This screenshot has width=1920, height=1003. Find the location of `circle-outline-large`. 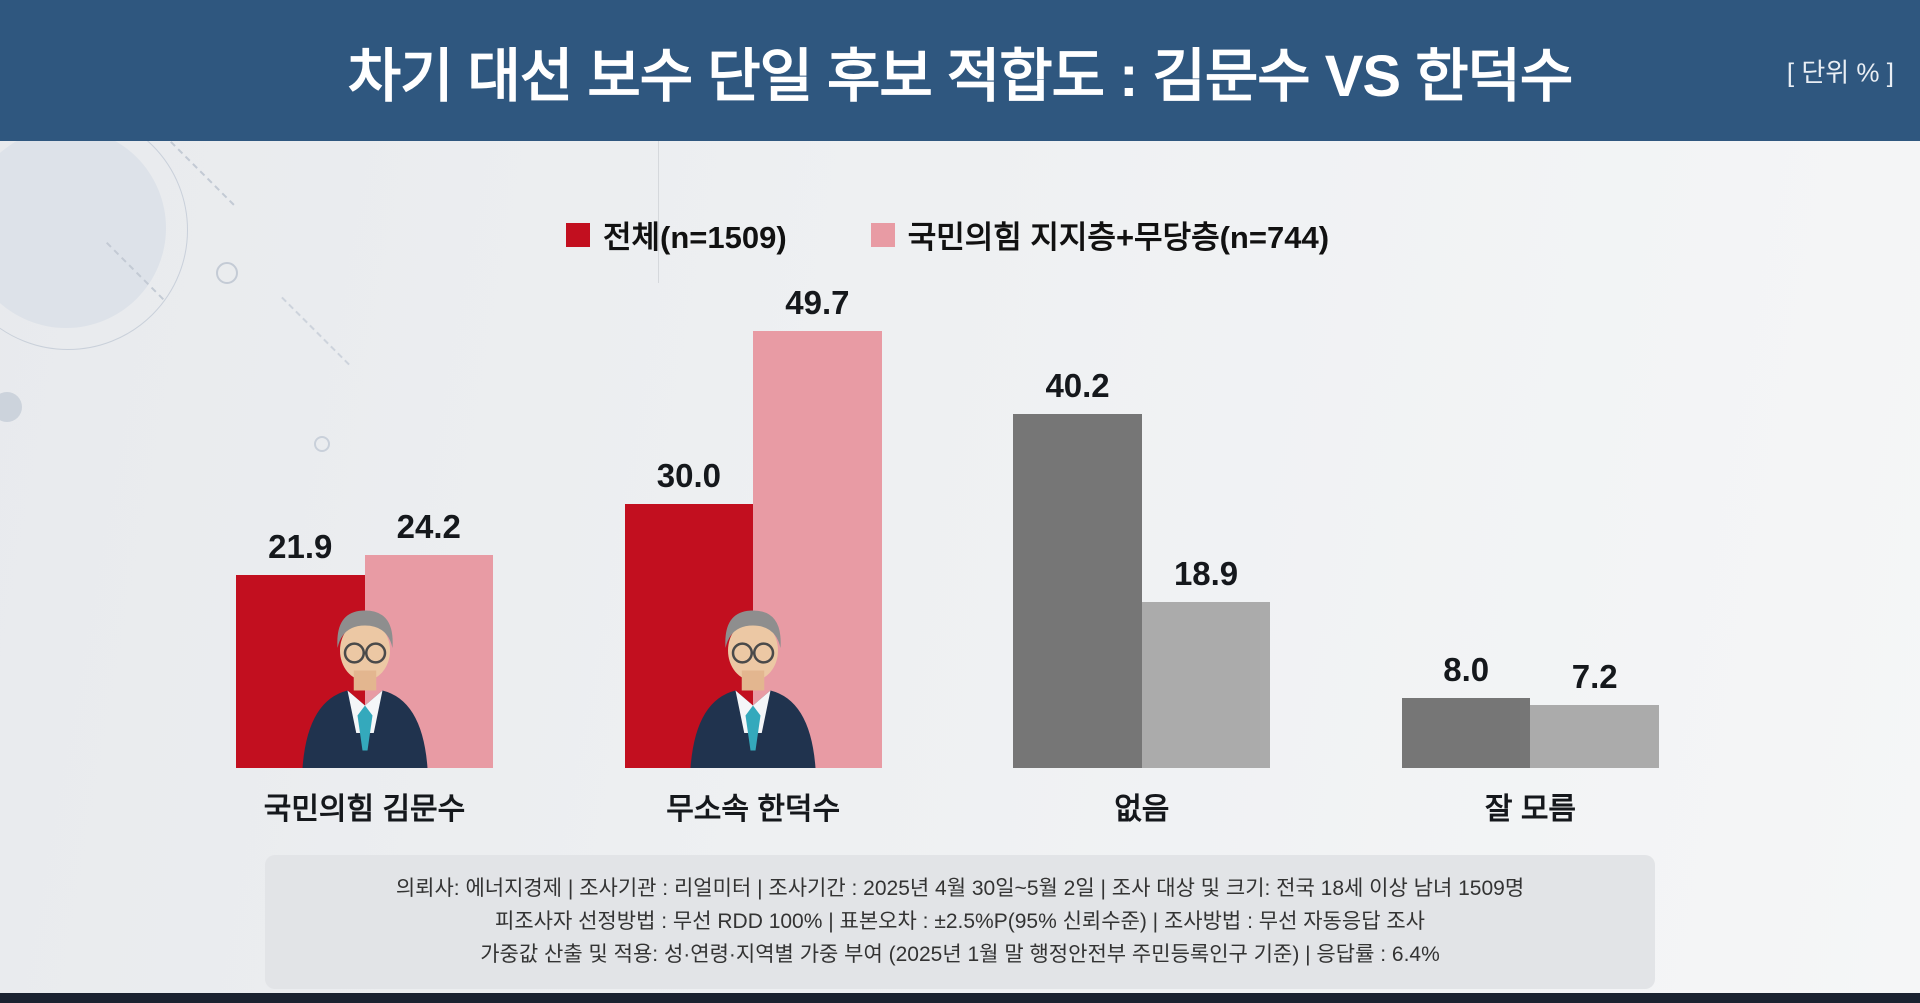

circle-outline-large is located at coordinates (94, 230).